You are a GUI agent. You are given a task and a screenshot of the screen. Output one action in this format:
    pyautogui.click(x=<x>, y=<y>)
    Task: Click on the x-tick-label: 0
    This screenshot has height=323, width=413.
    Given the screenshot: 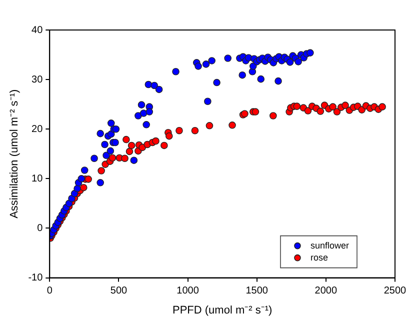 What is the action you would take?
    pyautogui.click(x=49, y=291)
    